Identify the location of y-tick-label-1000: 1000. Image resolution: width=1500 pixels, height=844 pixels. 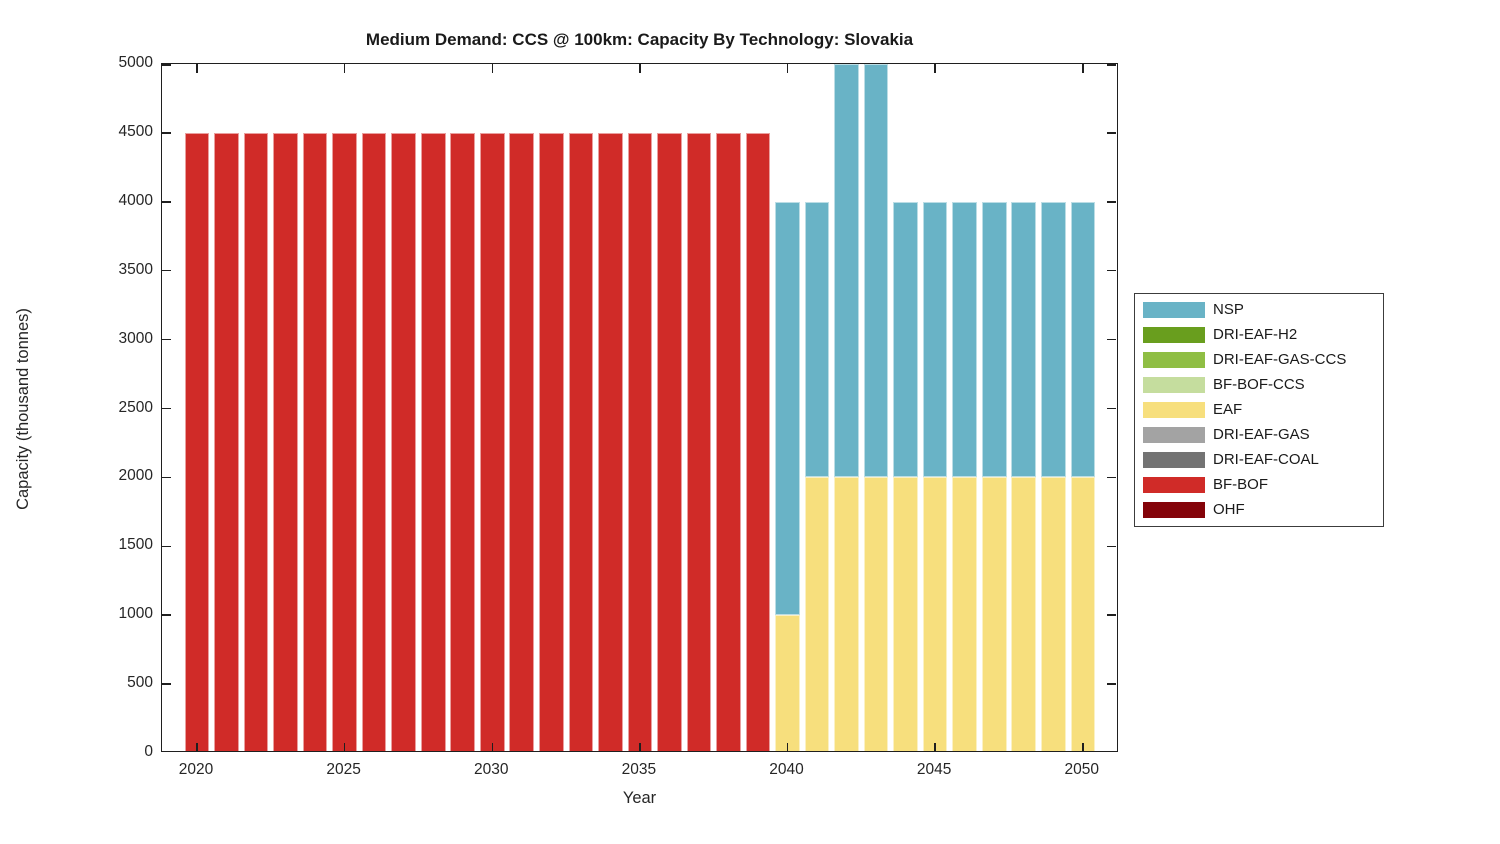
(135, 614).